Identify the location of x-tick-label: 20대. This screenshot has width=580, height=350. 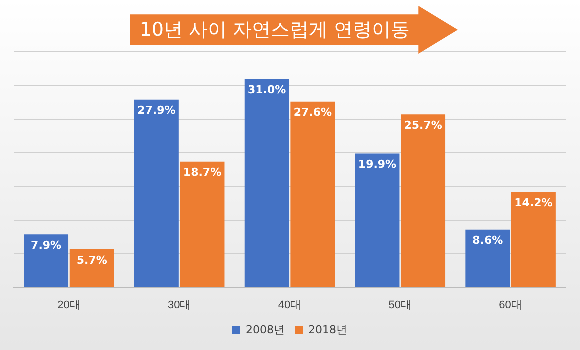
(69, 305).